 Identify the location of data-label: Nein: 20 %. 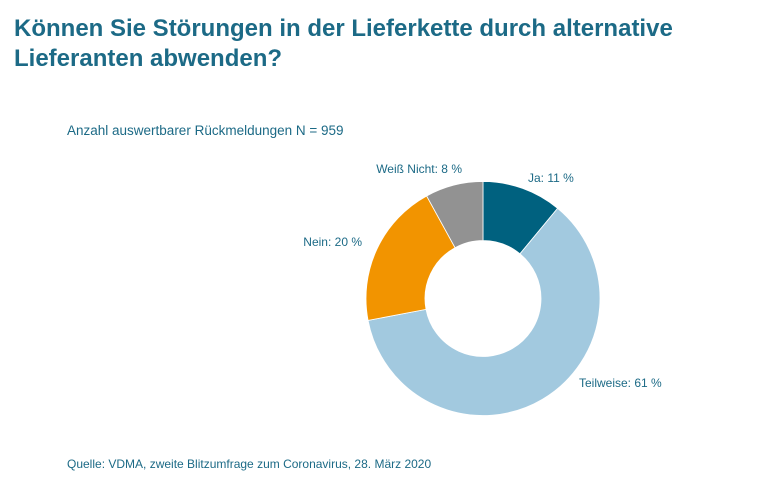
(332, 242).